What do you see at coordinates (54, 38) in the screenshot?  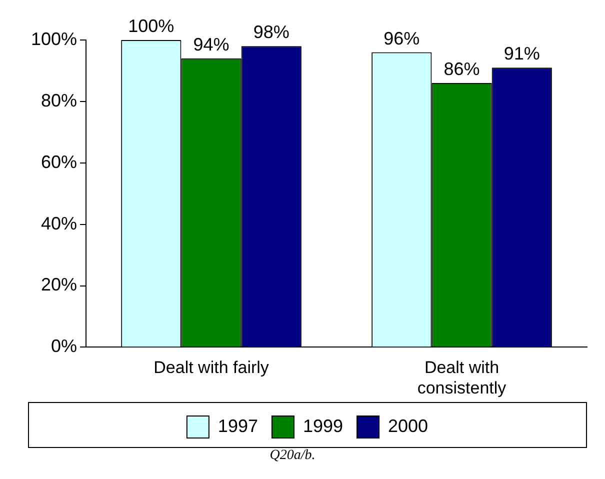 I see `y-tick-label: 100%` at bounding box center [54, 38].